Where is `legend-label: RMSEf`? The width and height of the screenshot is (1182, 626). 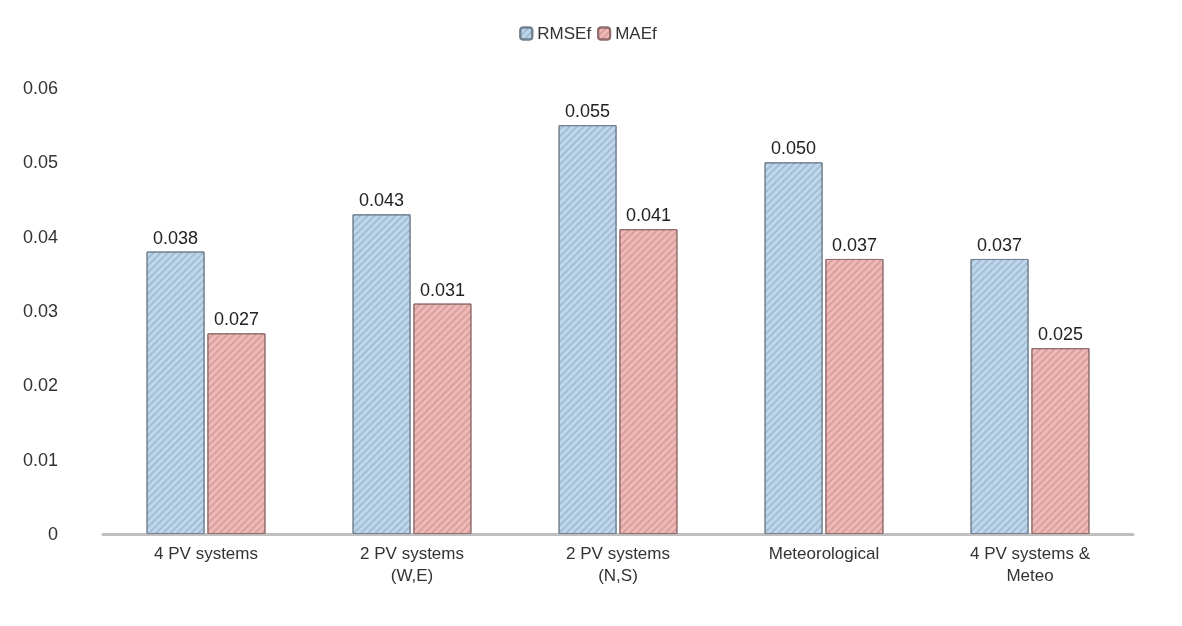
legend-label: RMSEf is located at coordinates (564, 33).